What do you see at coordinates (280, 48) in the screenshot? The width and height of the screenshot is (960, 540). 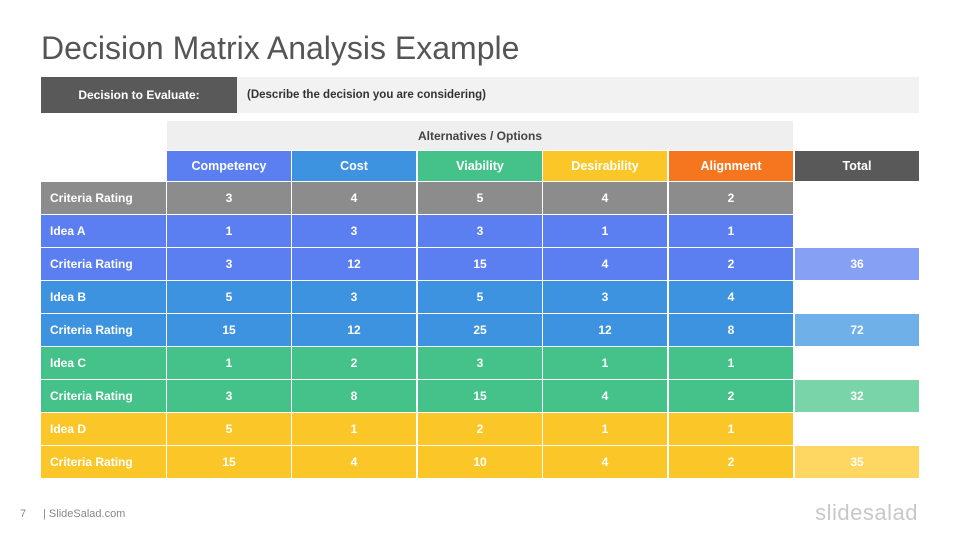 I see `page-title: Decision Matrix Analysis Example` at bounding box center [280, 48].